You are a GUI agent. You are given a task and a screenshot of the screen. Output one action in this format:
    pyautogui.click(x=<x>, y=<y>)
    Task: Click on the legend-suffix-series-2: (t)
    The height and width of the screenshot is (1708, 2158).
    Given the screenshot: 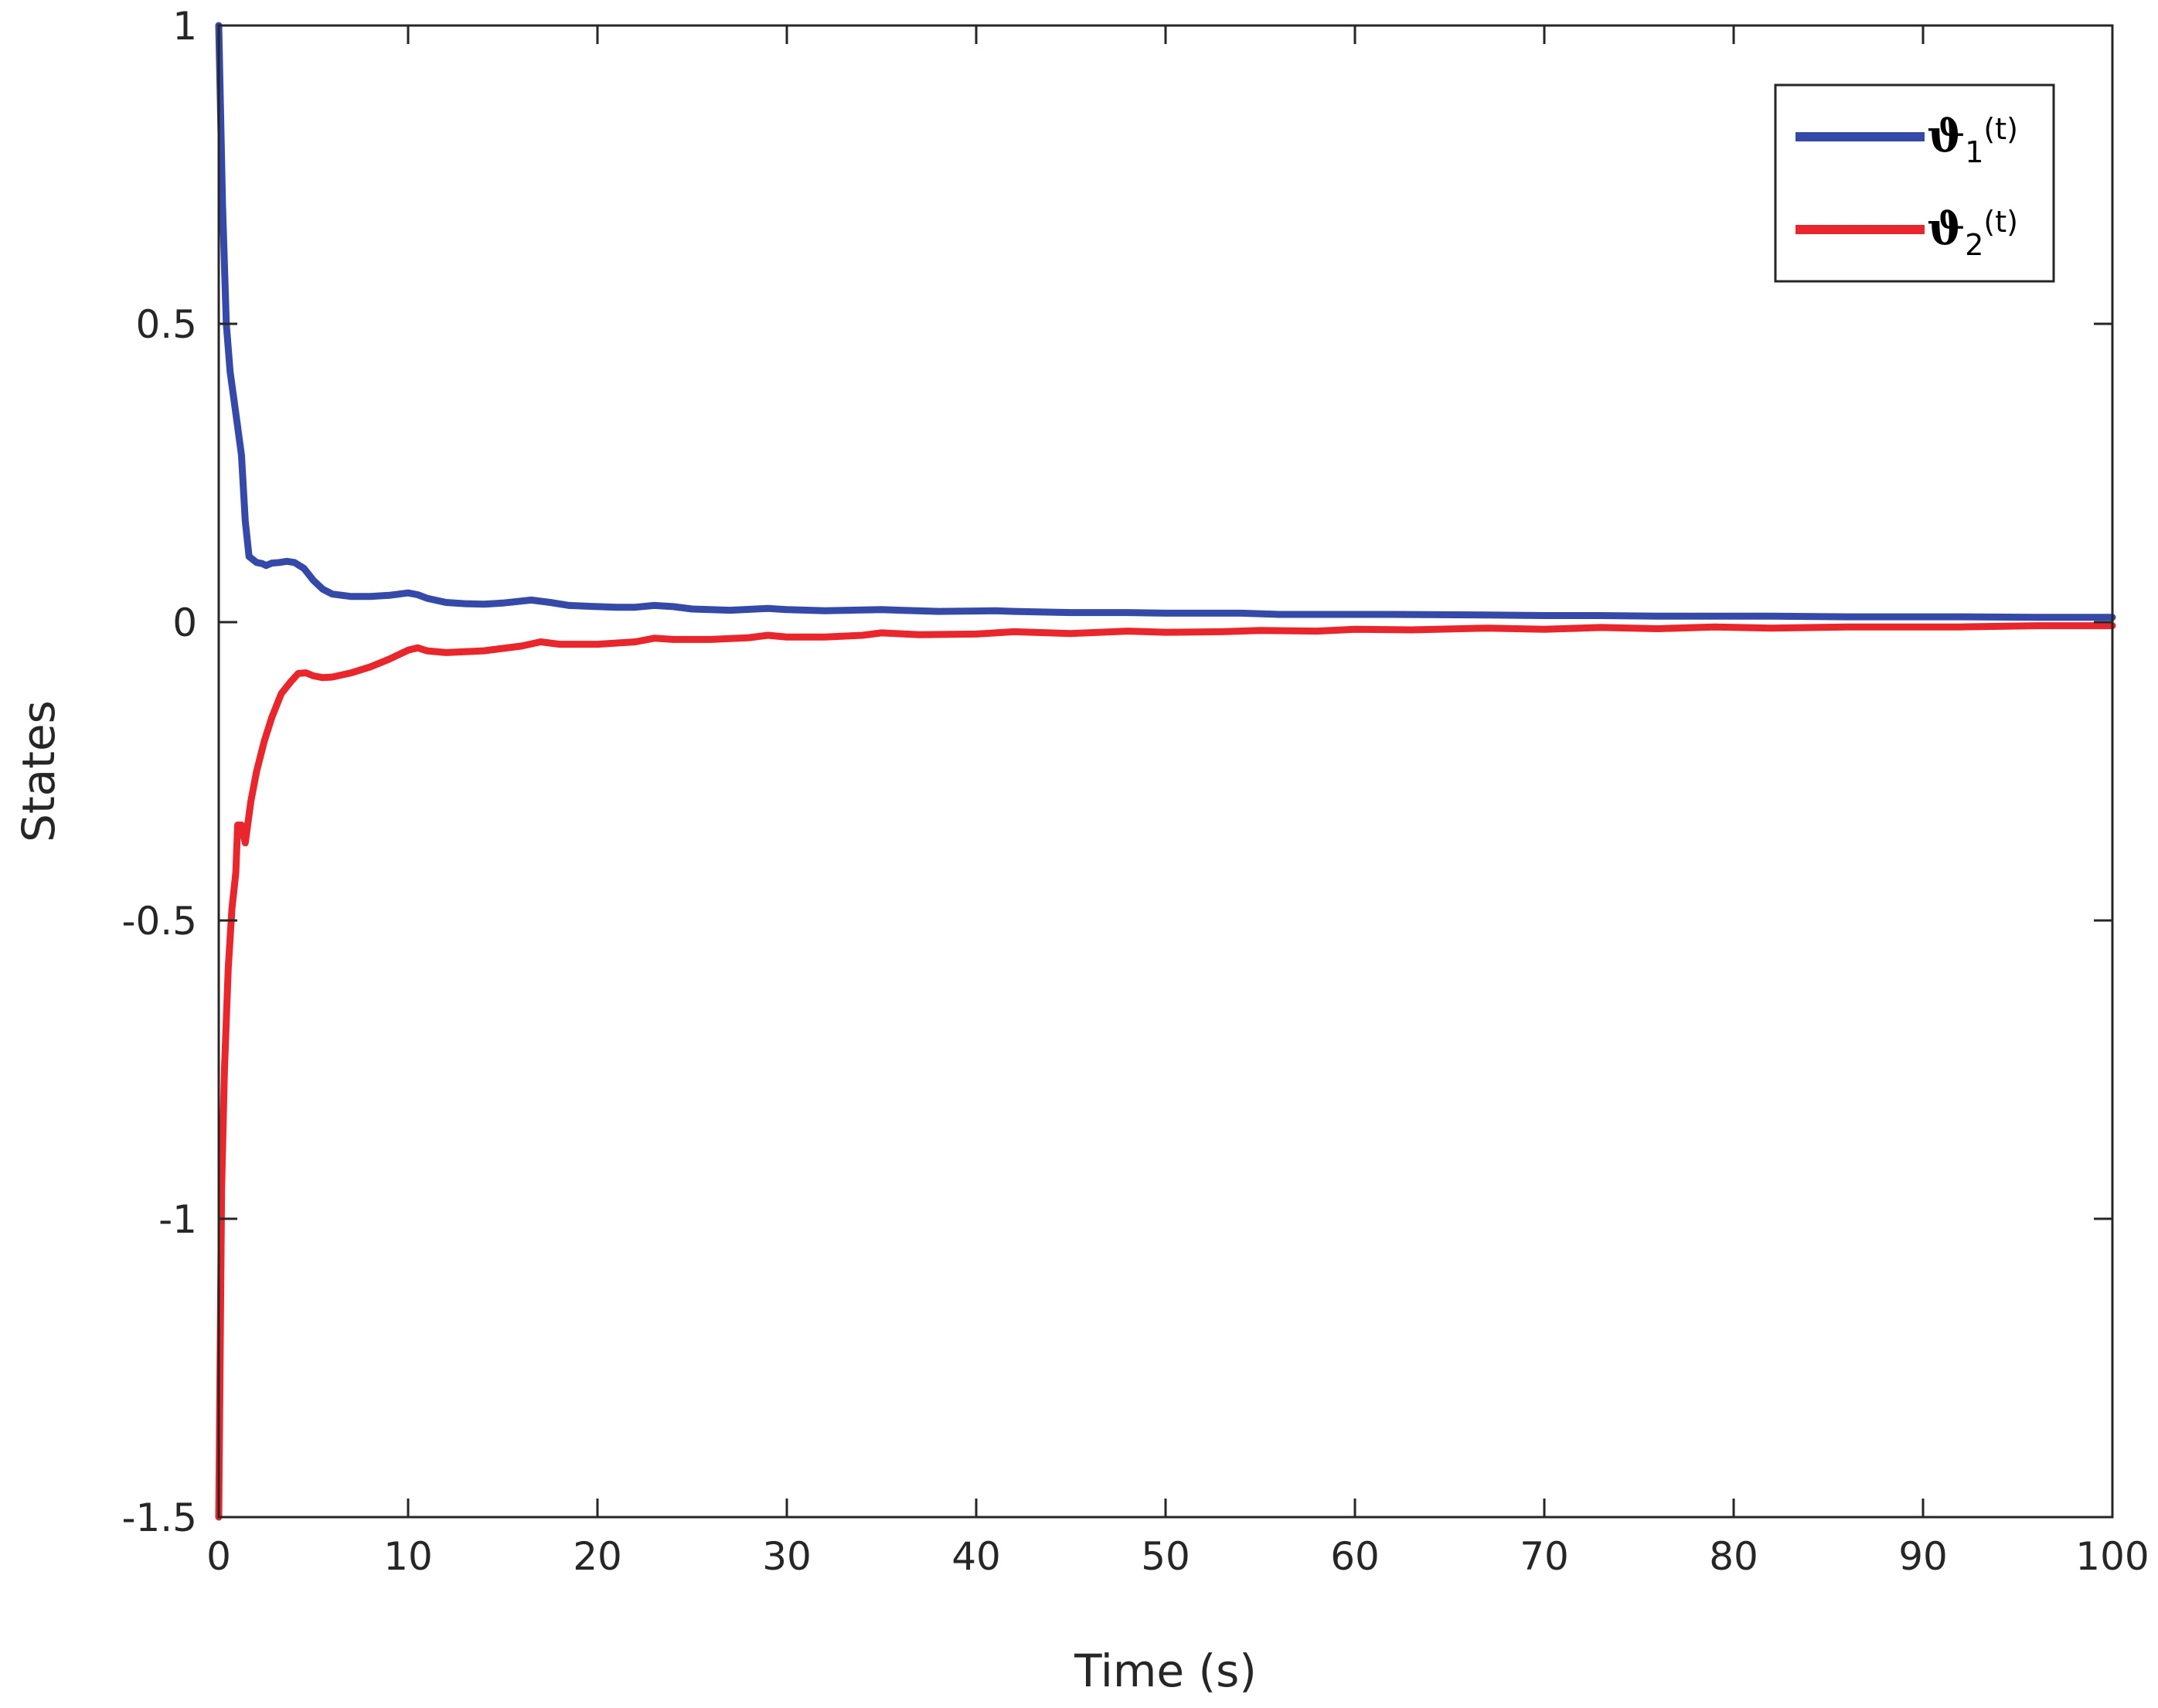 What is the action you would take?
    pyautogui.click(x=2000, y=222)
    